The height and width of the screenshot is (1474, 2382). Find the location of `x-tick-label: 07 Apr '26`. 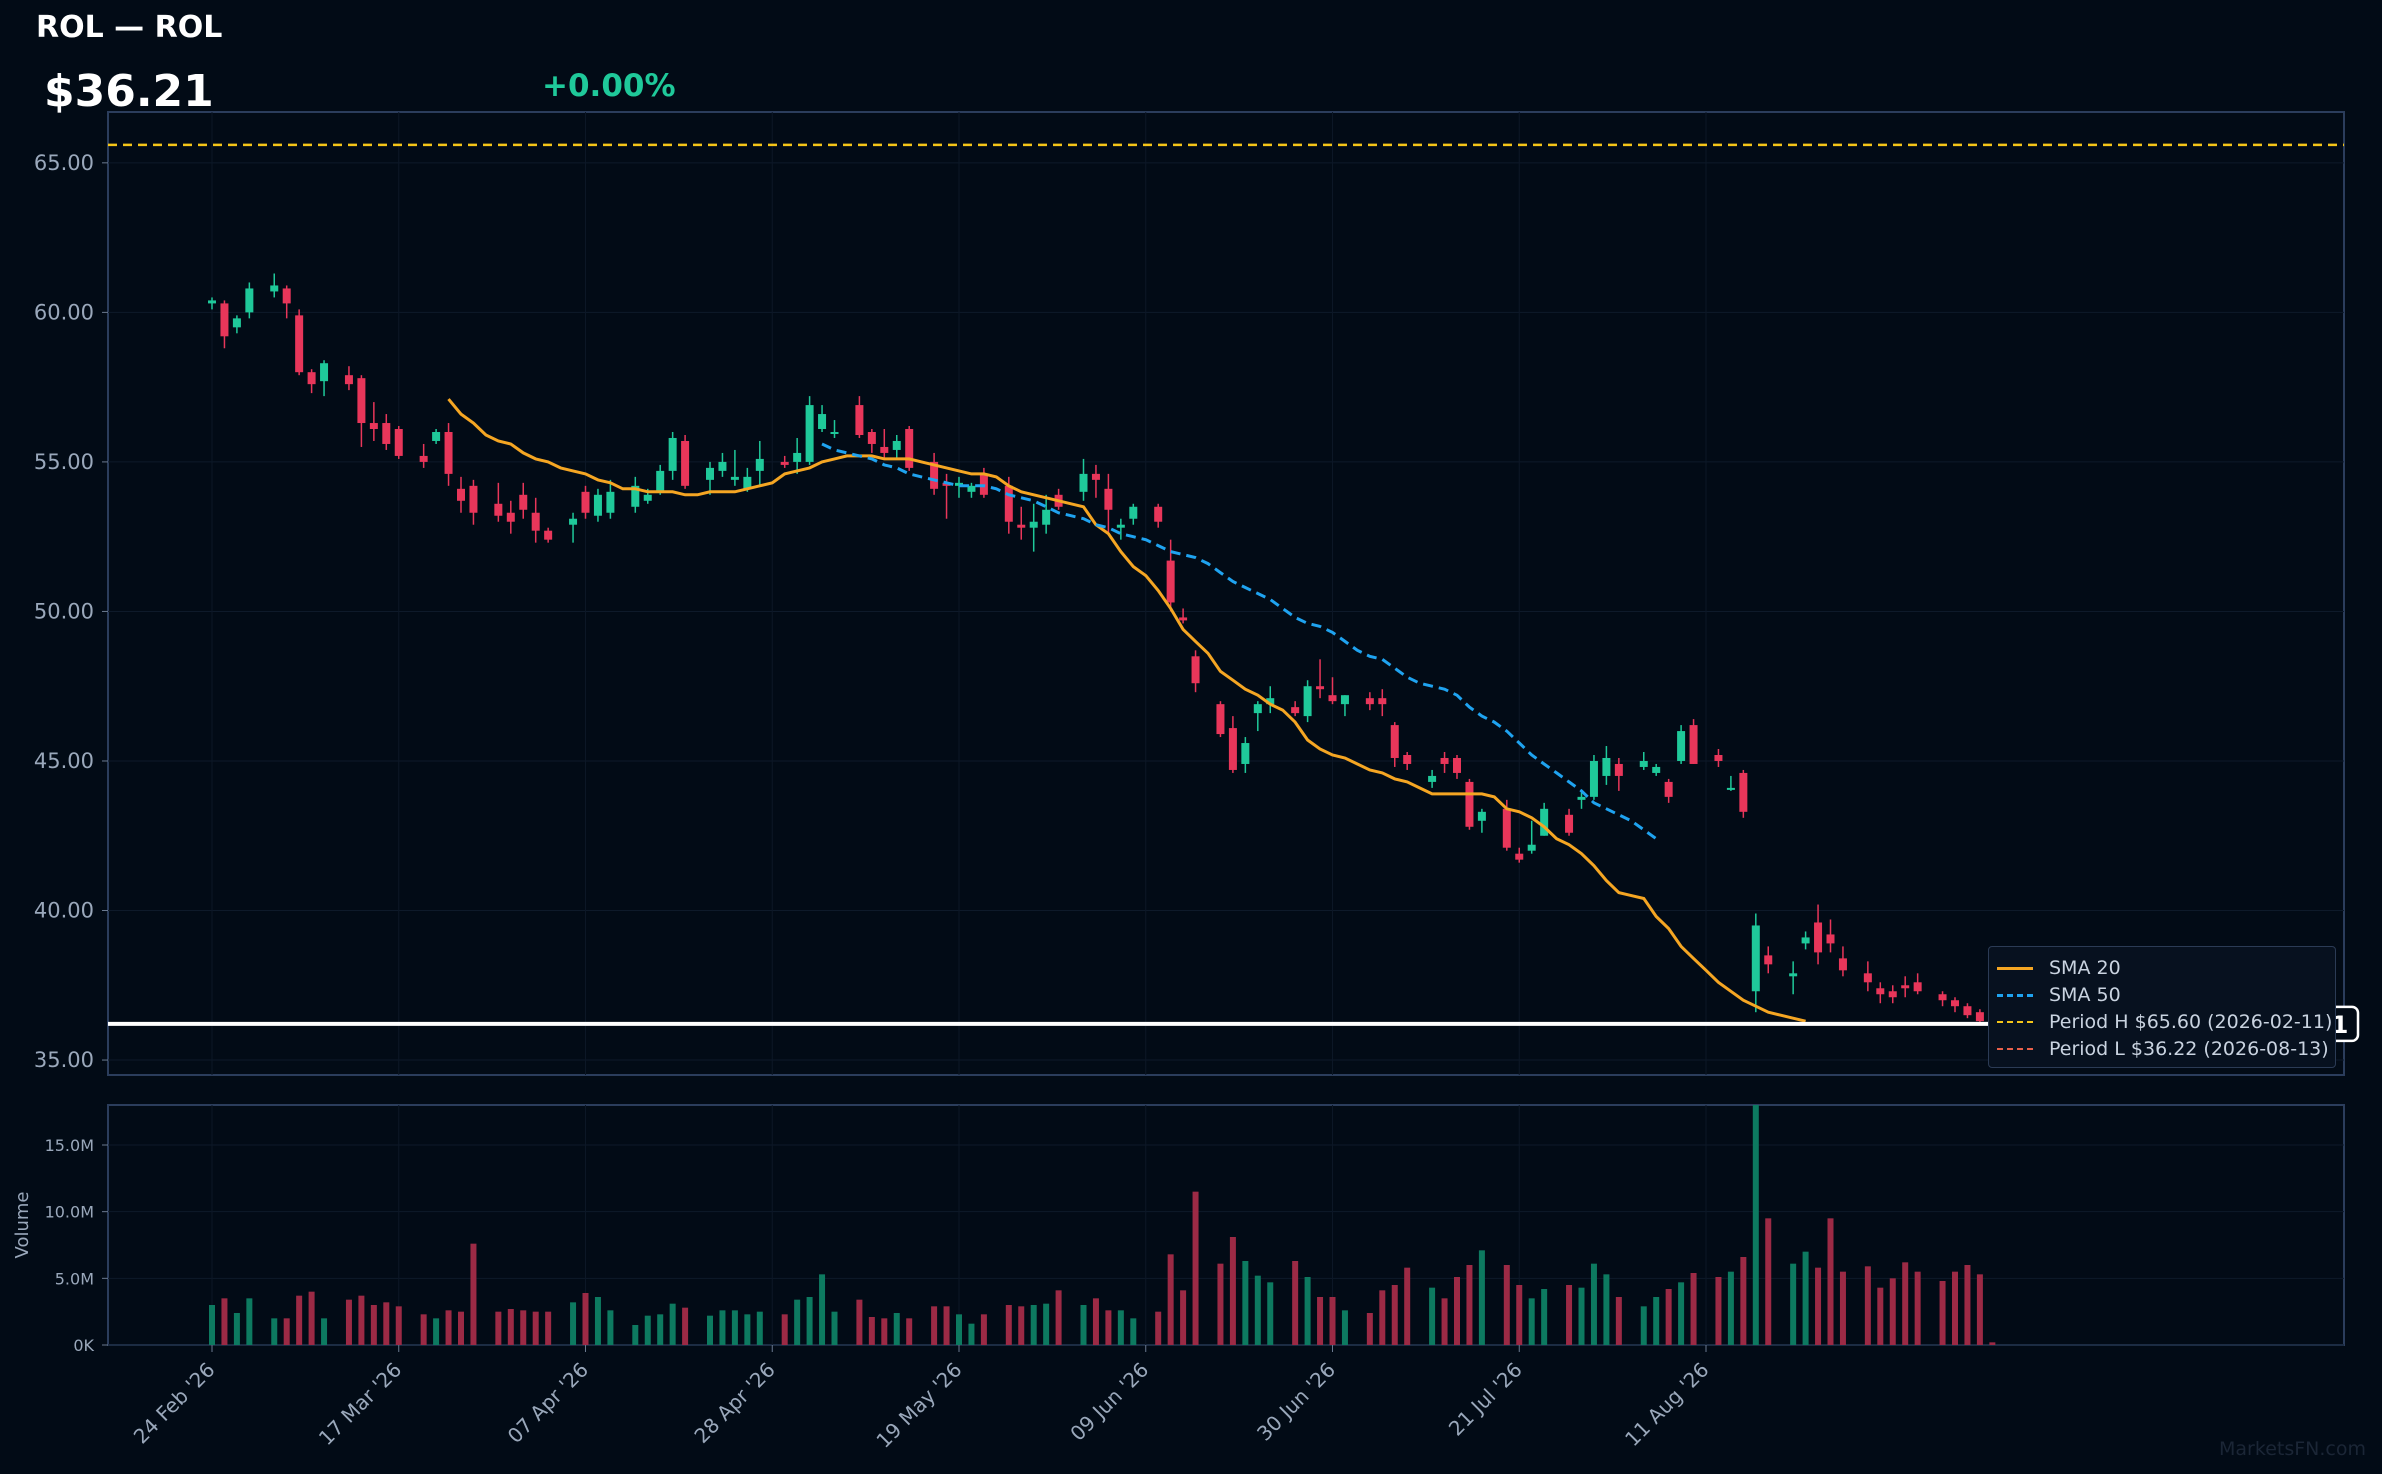

x-tick-label: 07 Apr '26 is located at coordinates (548, 1403).